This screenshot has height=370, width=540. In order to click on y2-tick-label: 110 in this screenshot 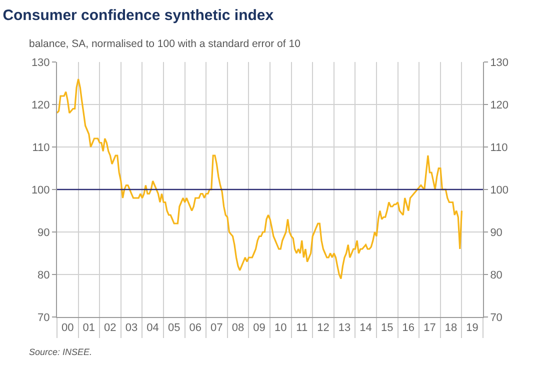, I will do `click(499, 148)`.